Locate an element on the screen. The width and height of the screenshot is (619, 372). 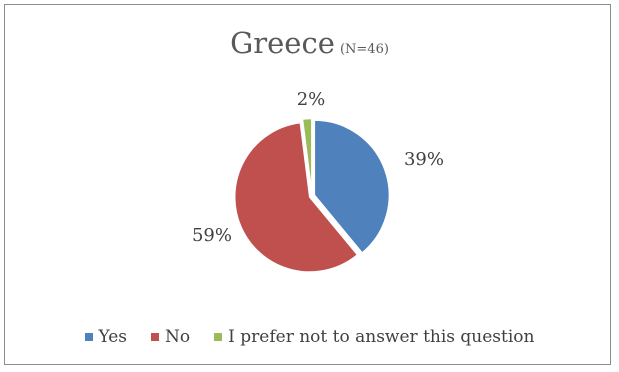
pie-slice-no is located at coordinates (296, 197).